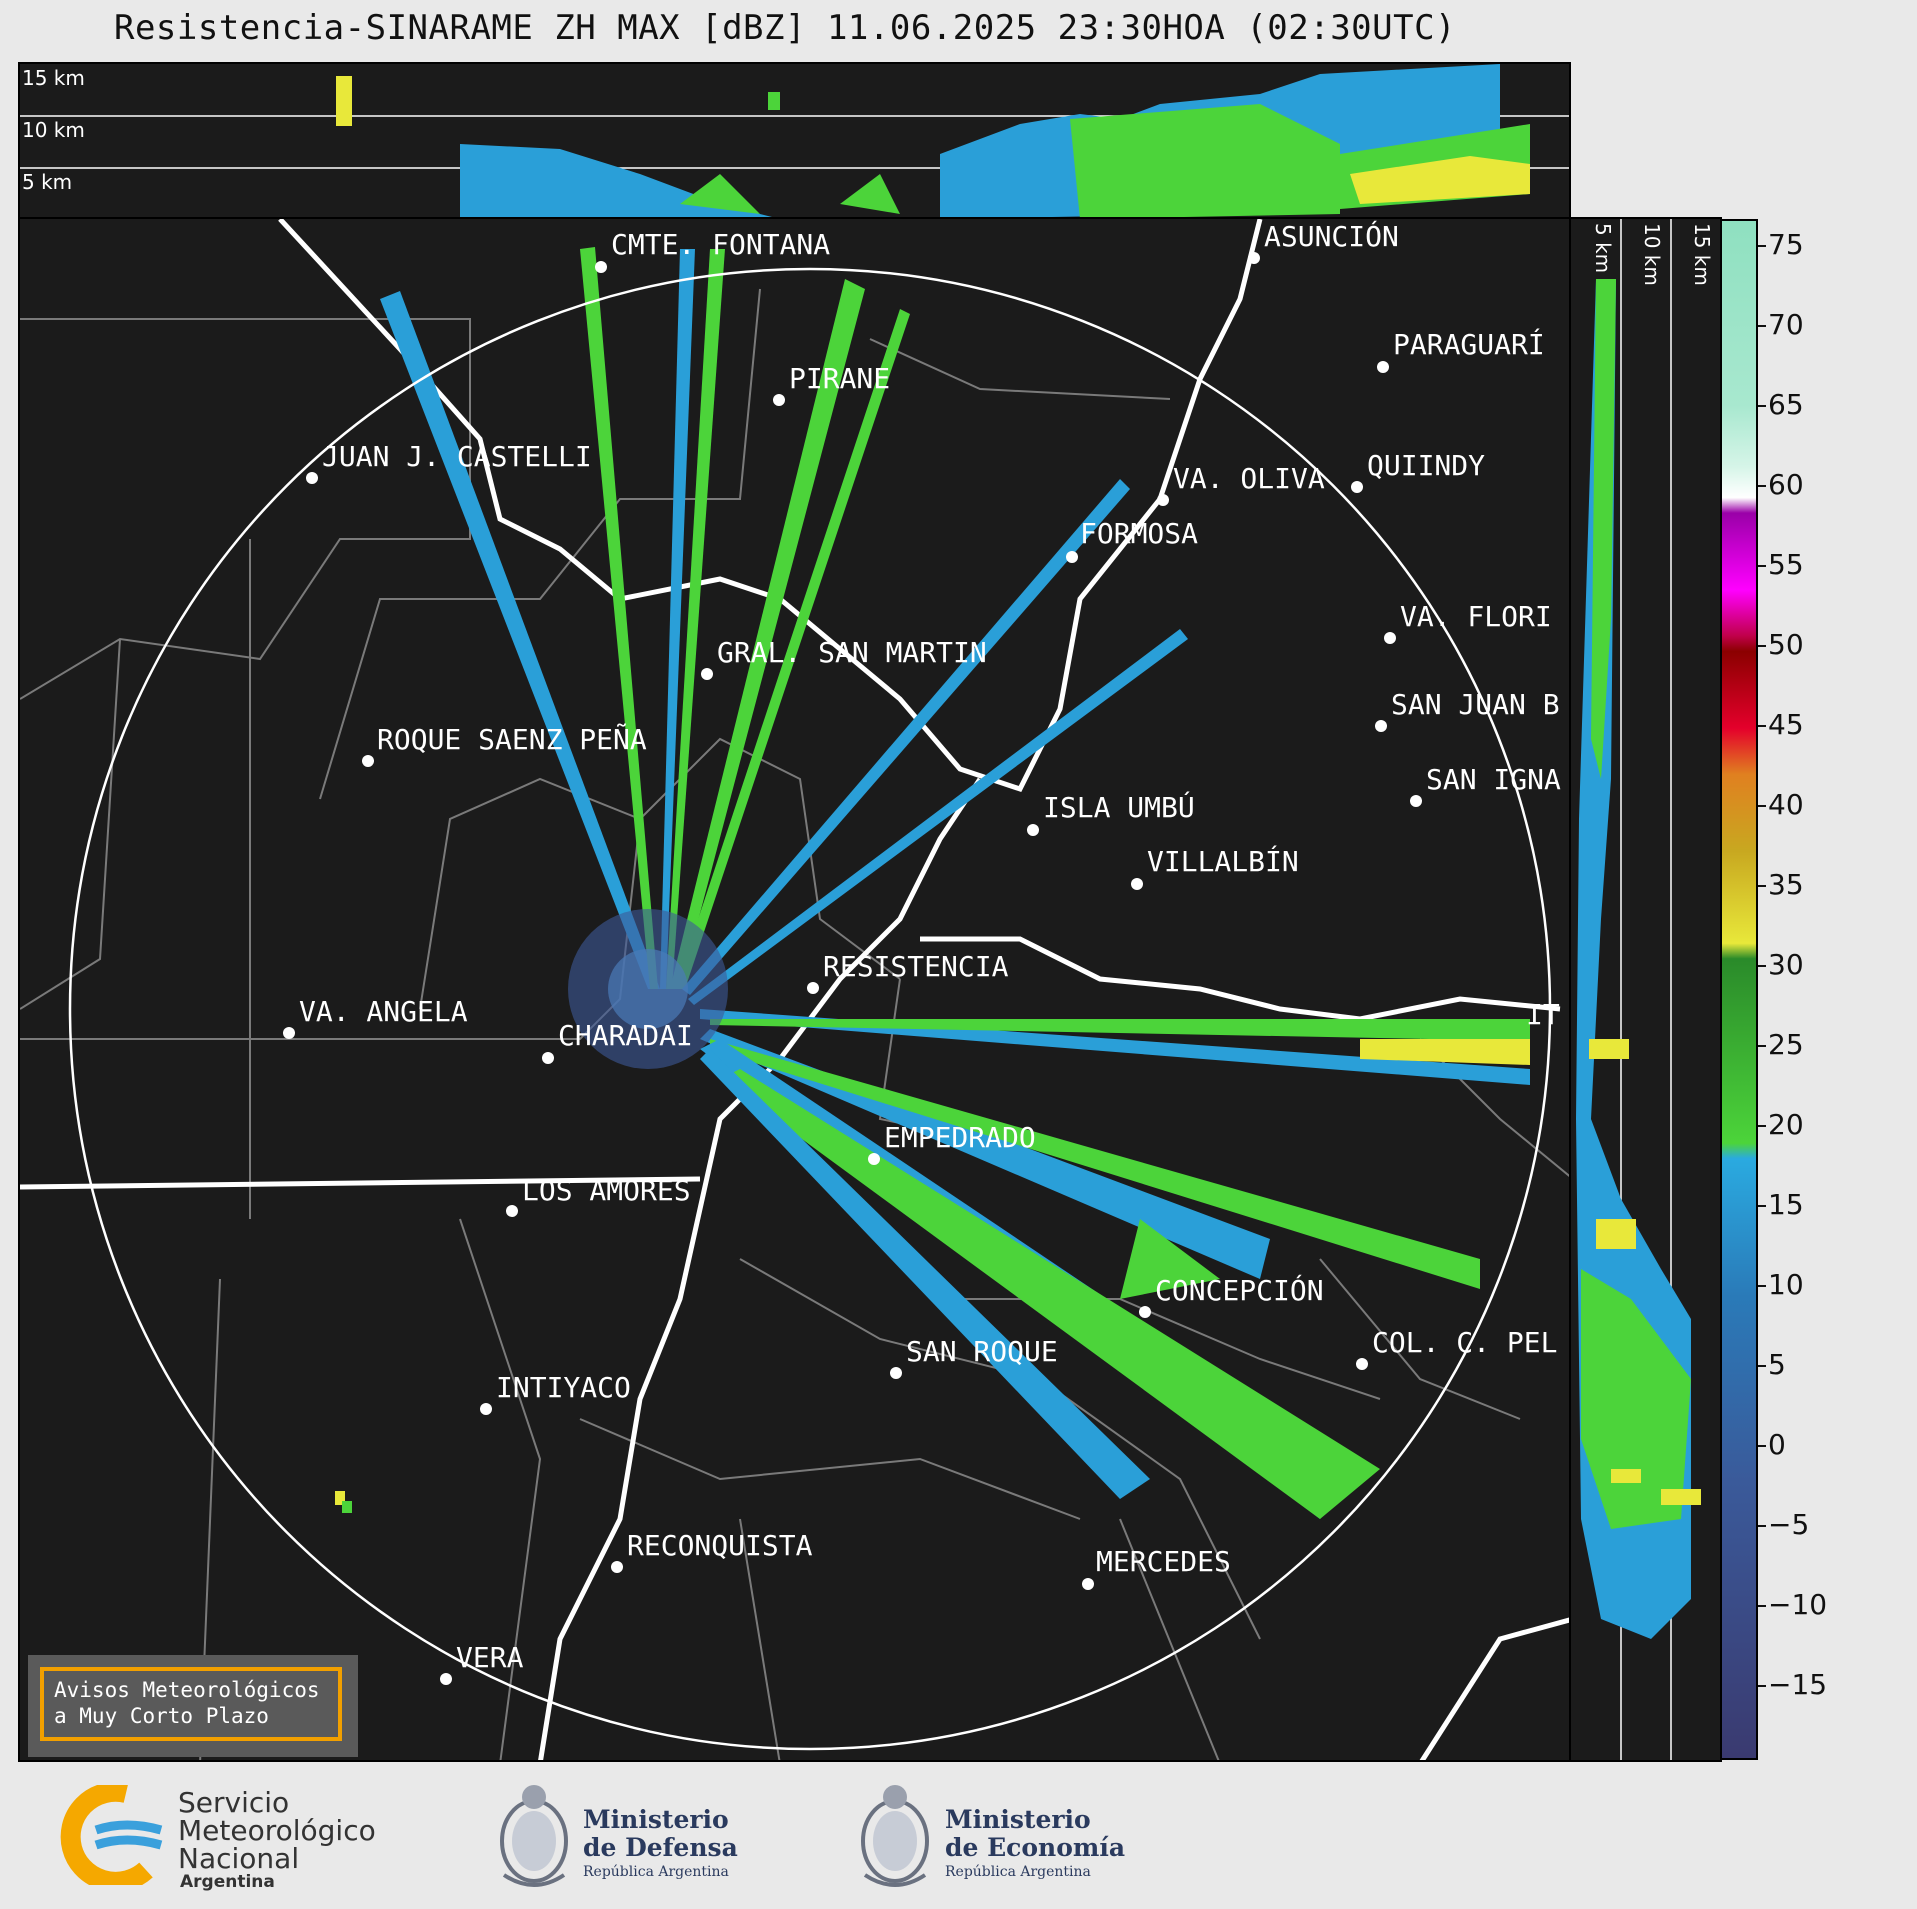 This screenshot has width=1917, height=1909. What do you see at coordinates (277, 1830) in the screenshot?
I see `smn-line-2: Meteorológico` at bounding box center [277, 1830].